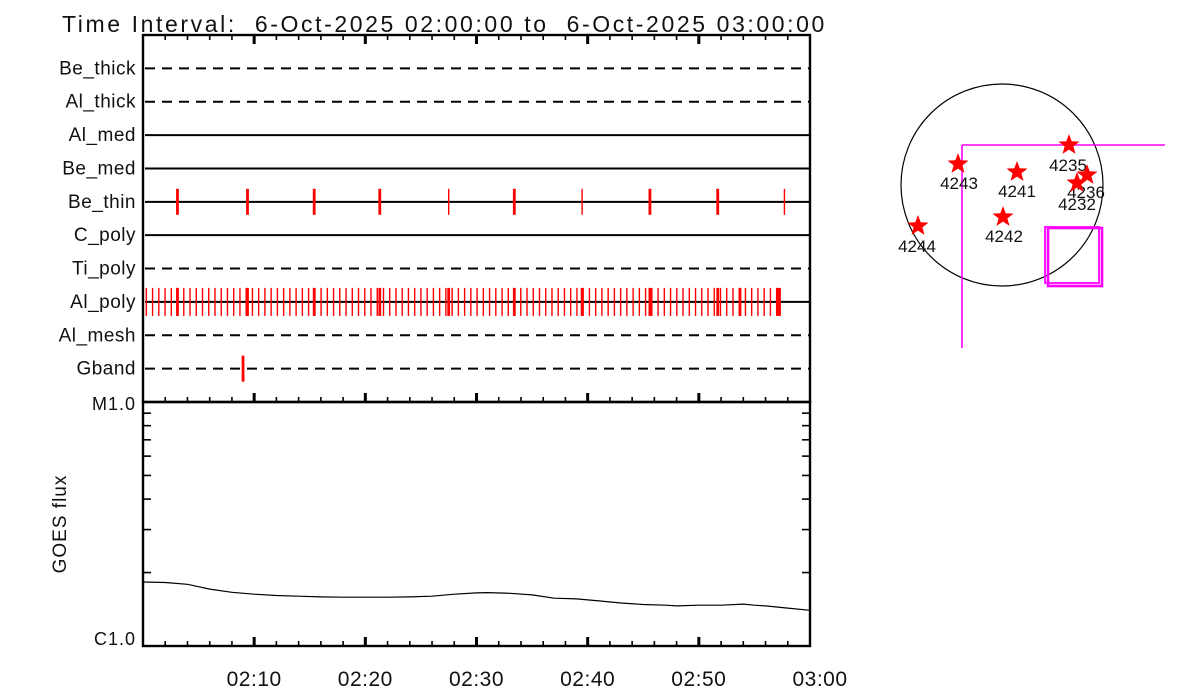  I want to click on filter-label-Al_med: Al_med, so click(102, 135).